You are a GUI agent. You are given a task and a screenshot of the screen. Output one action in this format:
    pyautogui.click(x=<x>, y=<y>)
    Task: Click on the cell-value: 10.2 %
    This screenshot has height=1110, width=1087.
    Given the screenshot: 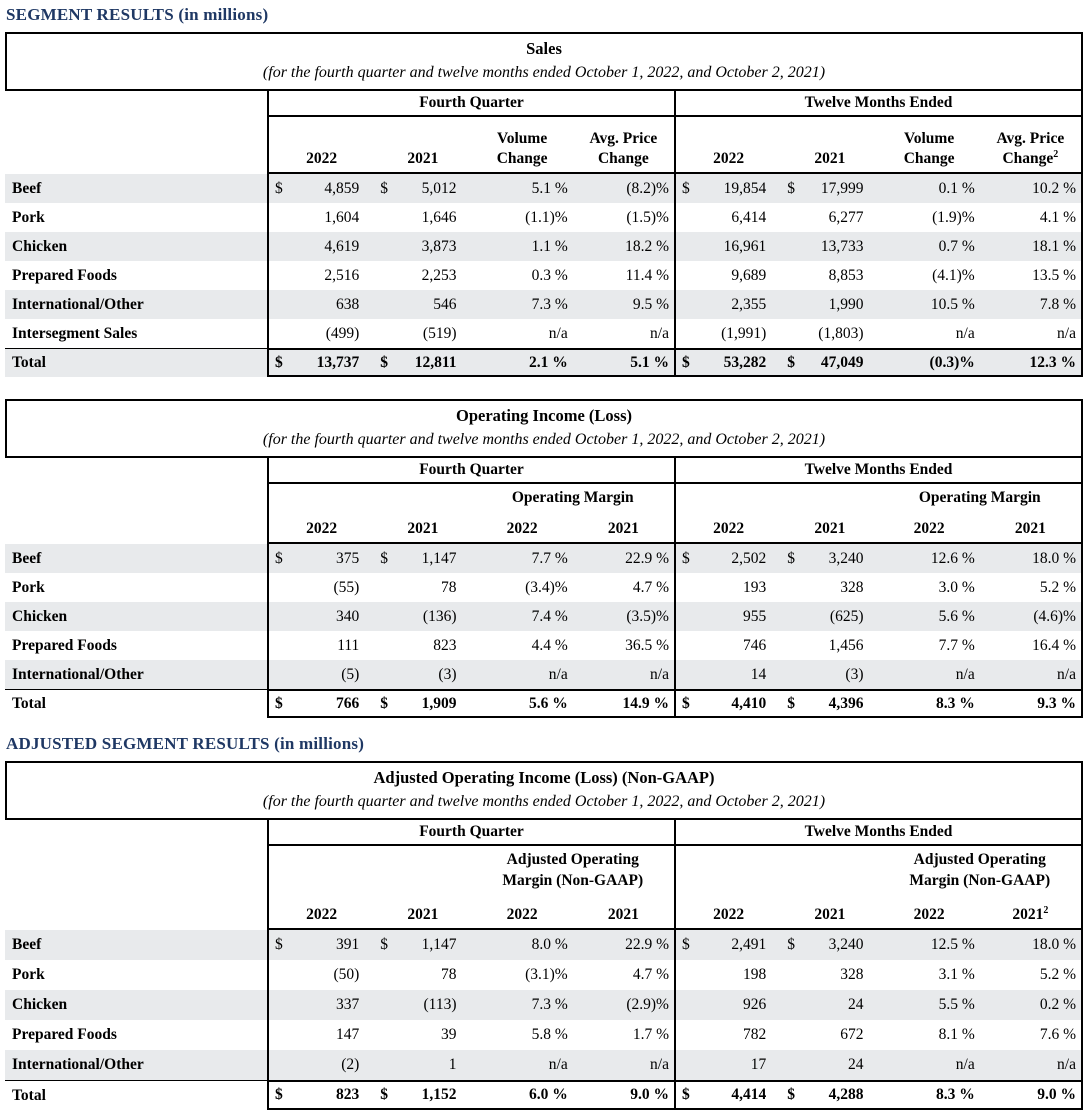 What is the action you would take?
    pyautogui.click(x=1054, y=188)
    